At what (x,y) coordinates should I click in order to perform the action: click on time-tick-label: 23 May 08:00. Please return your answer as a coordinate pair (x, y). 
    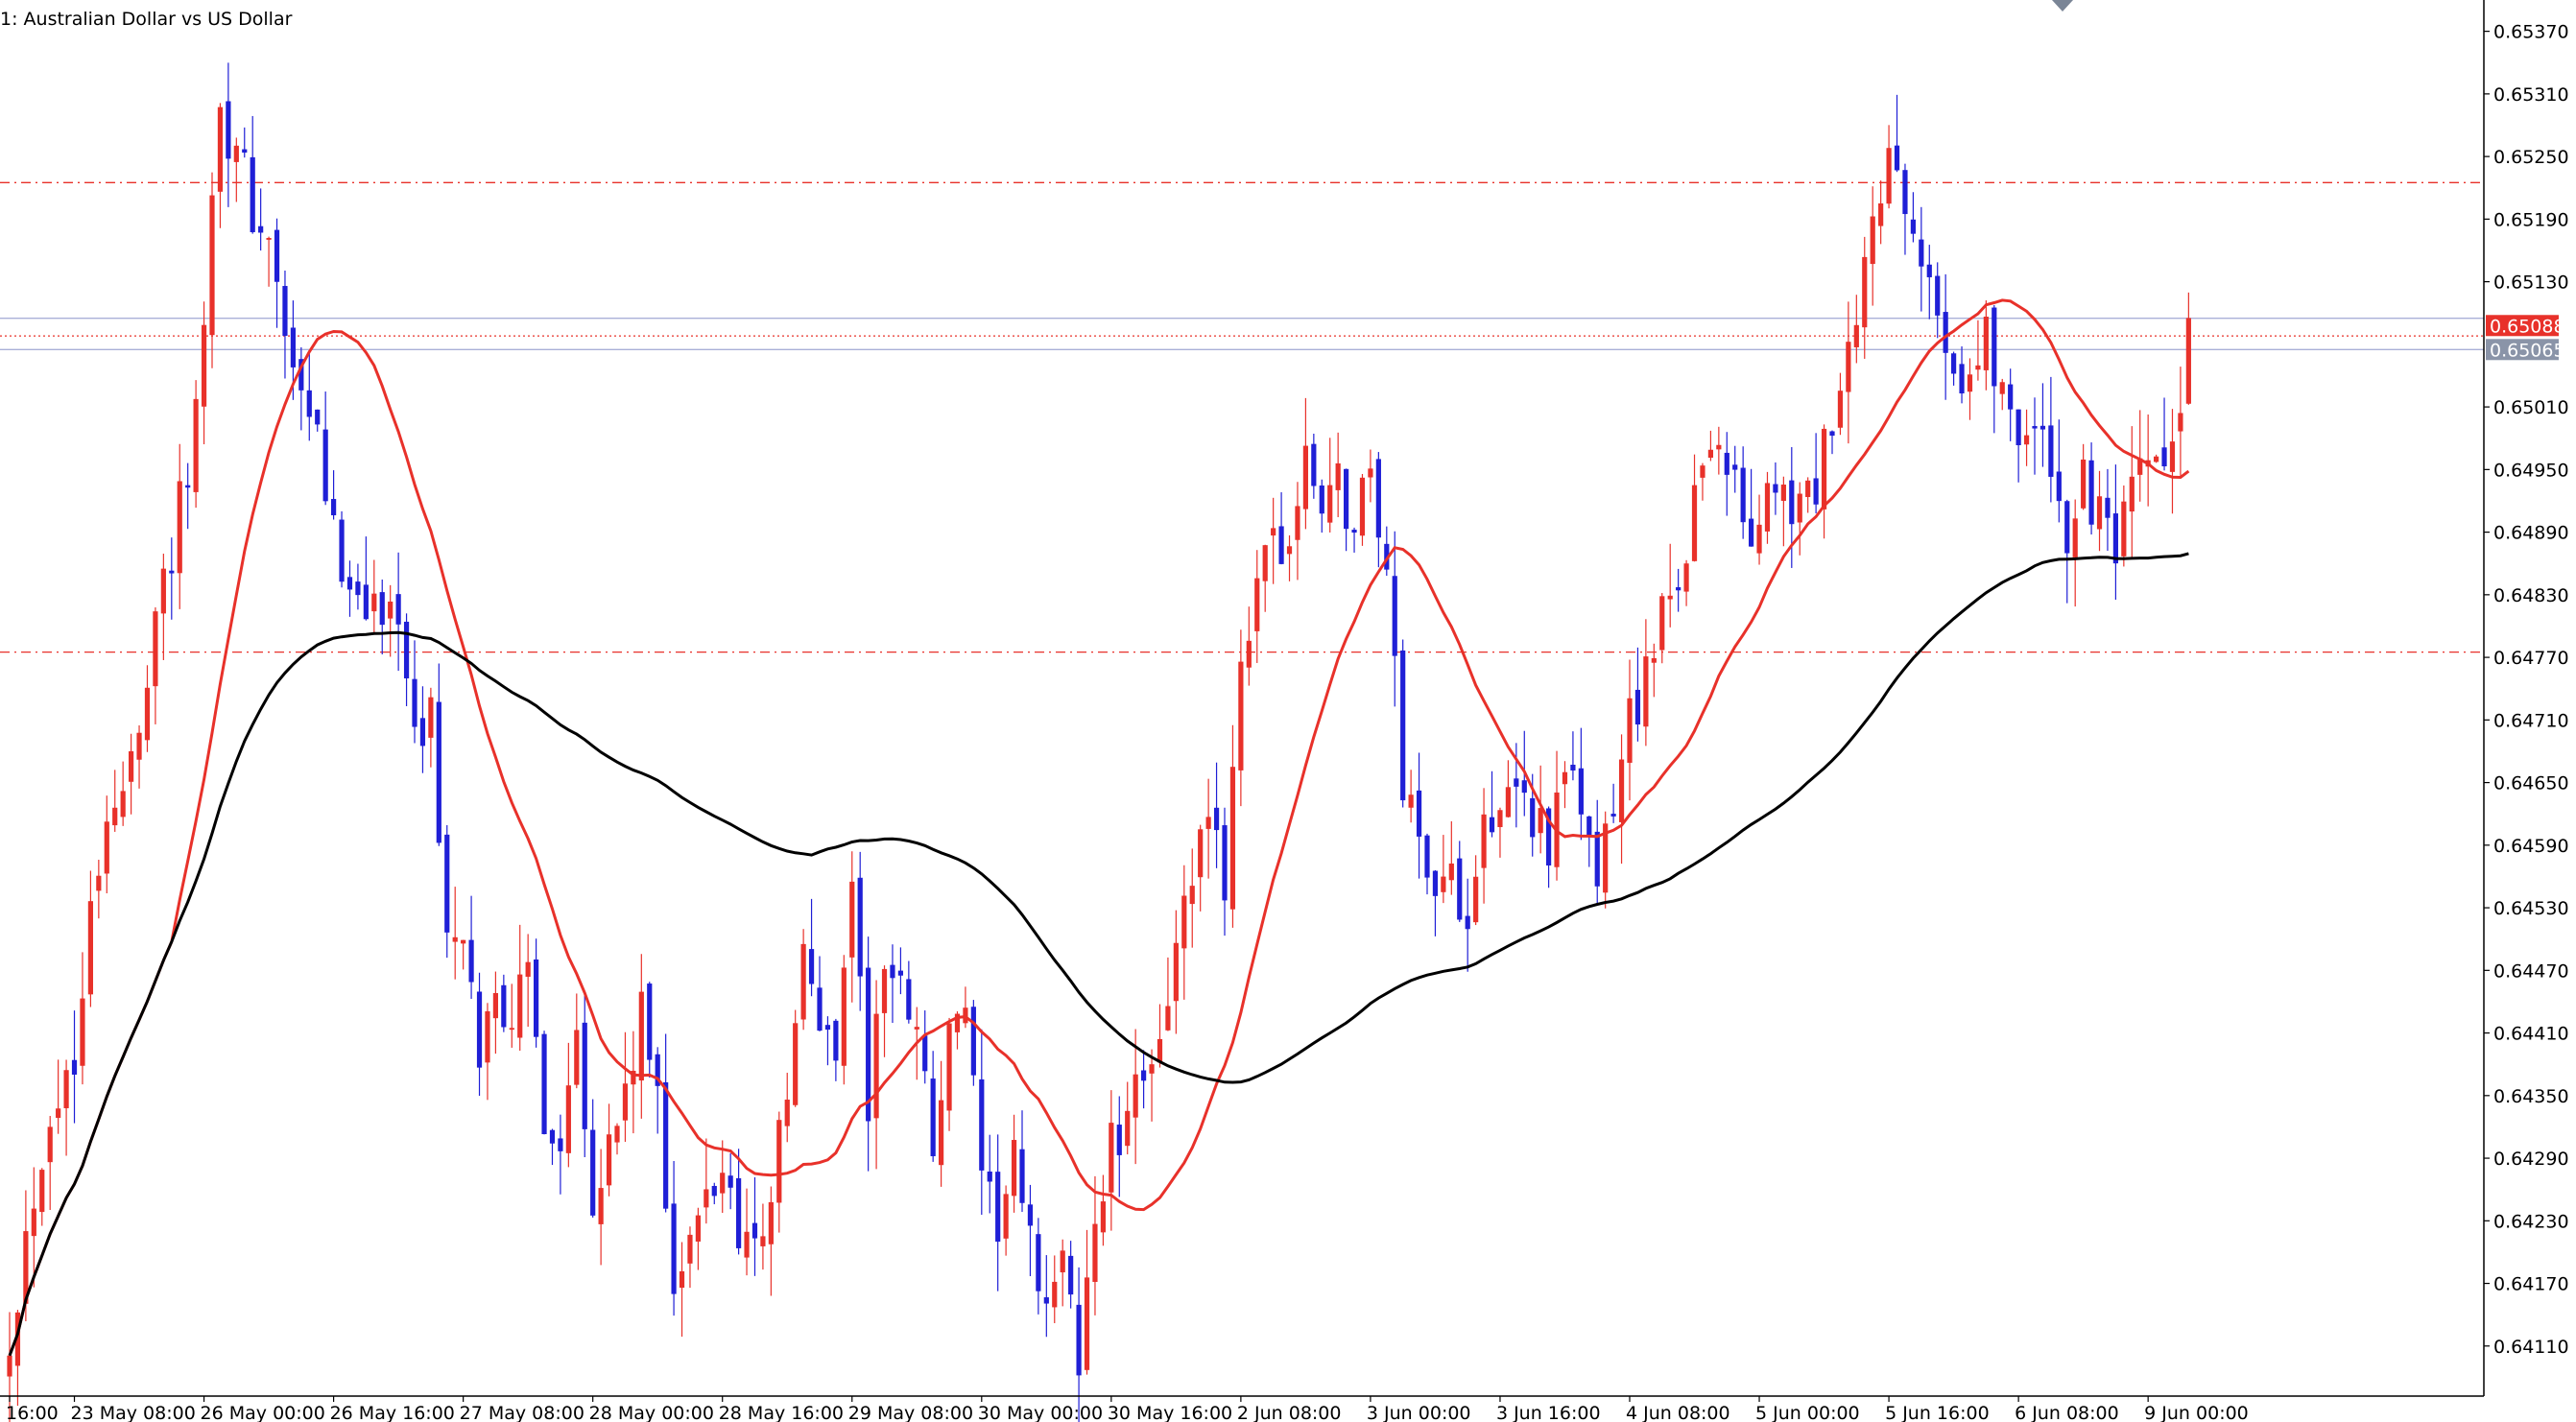
    Looking at the image, I should click on (133, 1412).